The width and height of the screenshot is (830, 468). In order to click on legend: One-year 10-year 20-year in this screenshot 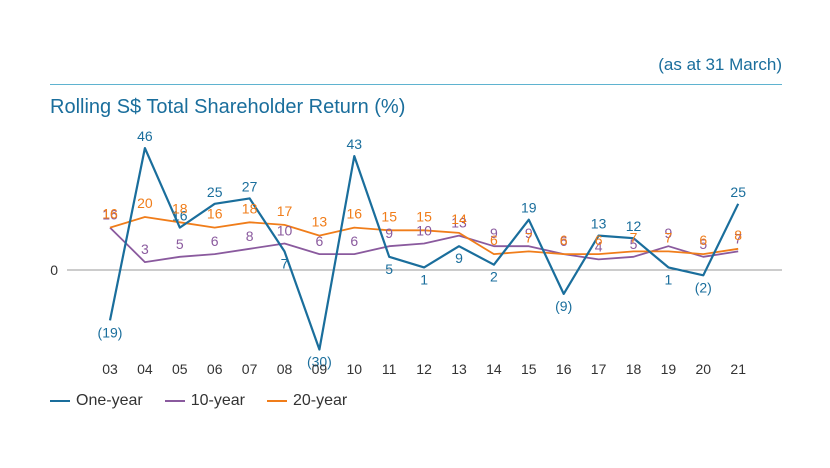, I will do `click(198, 401)`.